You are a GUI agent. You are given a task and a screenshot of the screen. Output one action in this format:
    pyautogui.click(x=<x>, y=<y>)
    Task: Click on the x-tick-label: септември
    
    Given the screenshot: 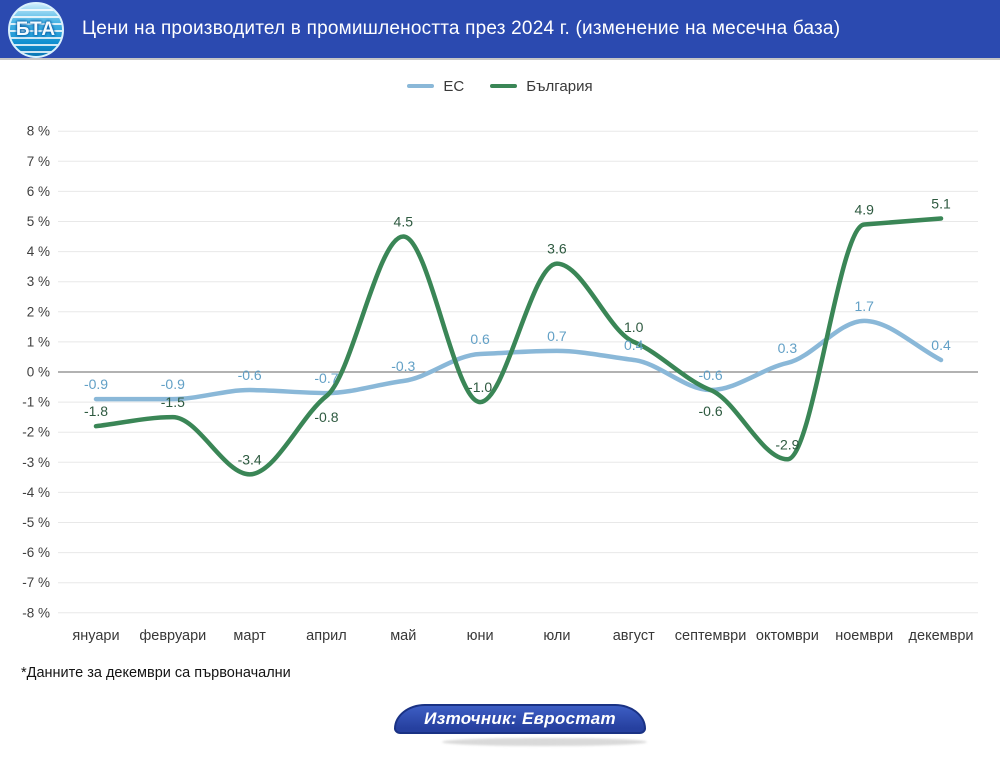 What is the action you would take?
    pyautogui.click(x=711, y=636)
    